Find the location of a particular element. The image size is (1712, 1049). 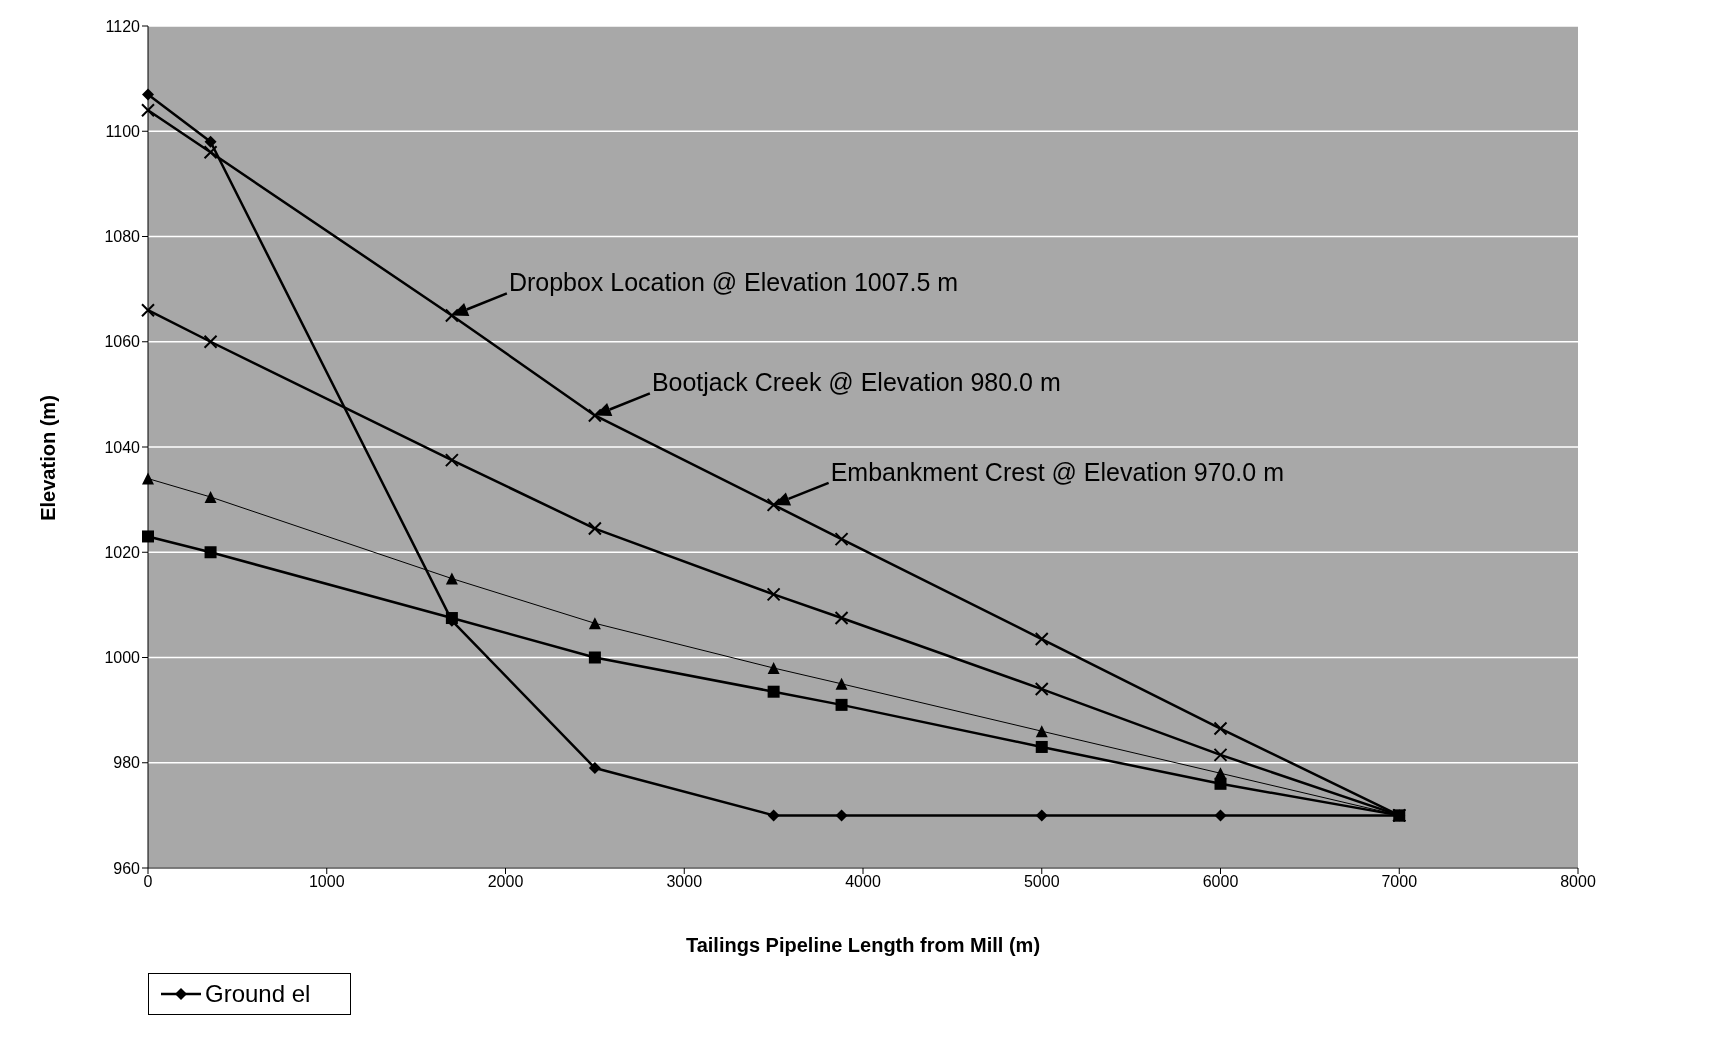

annotation: Bootjack Creek @ Elevation 980.0 m is located at coordinates (856, 382).